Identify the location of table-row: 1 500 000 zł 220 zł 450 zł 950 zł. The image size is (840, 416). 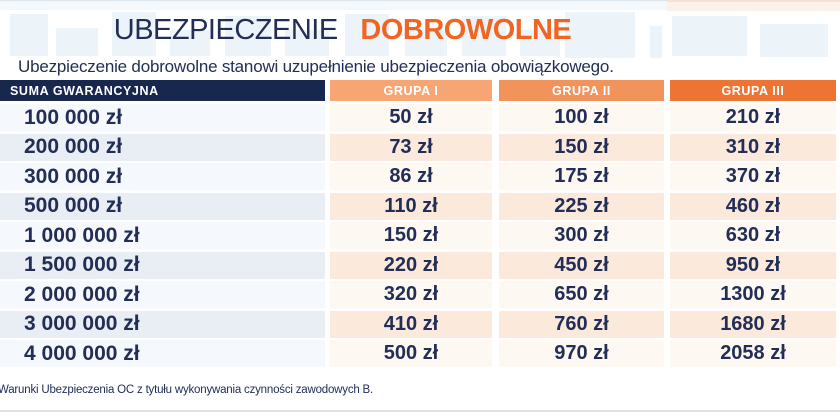
(418, 265).